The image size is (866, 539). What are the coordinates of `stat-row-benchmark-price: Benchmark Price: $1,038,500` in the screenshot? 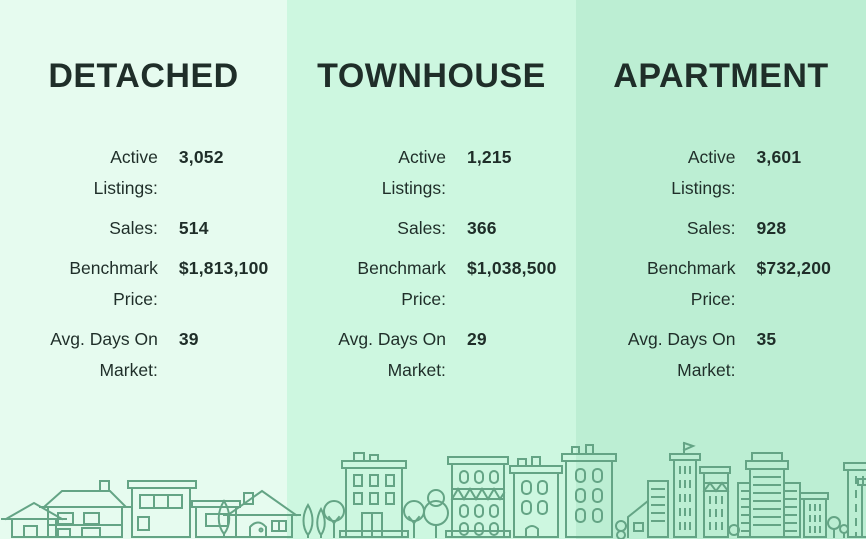 It's located at (431, 284).